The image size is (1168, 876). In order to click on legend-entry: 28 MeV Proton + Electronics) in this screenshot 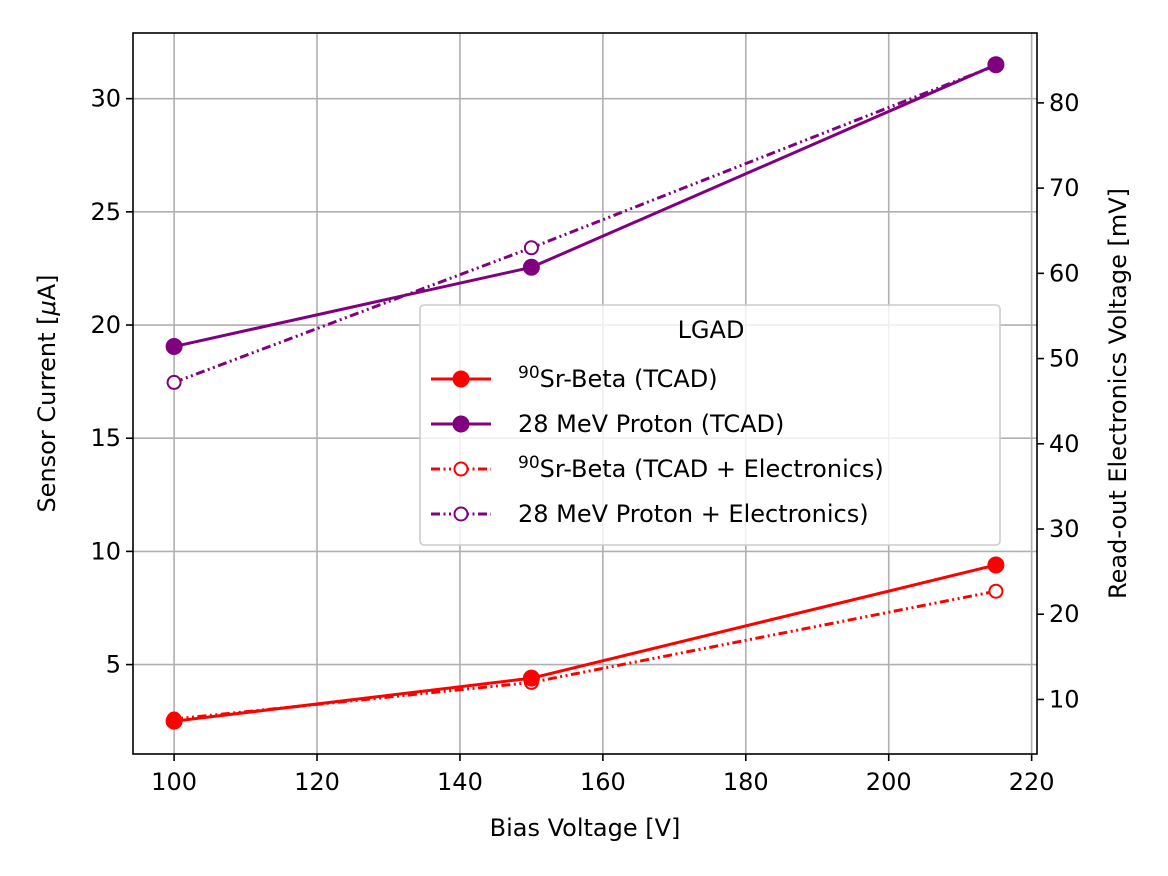, I will do `click(650, 514)`.